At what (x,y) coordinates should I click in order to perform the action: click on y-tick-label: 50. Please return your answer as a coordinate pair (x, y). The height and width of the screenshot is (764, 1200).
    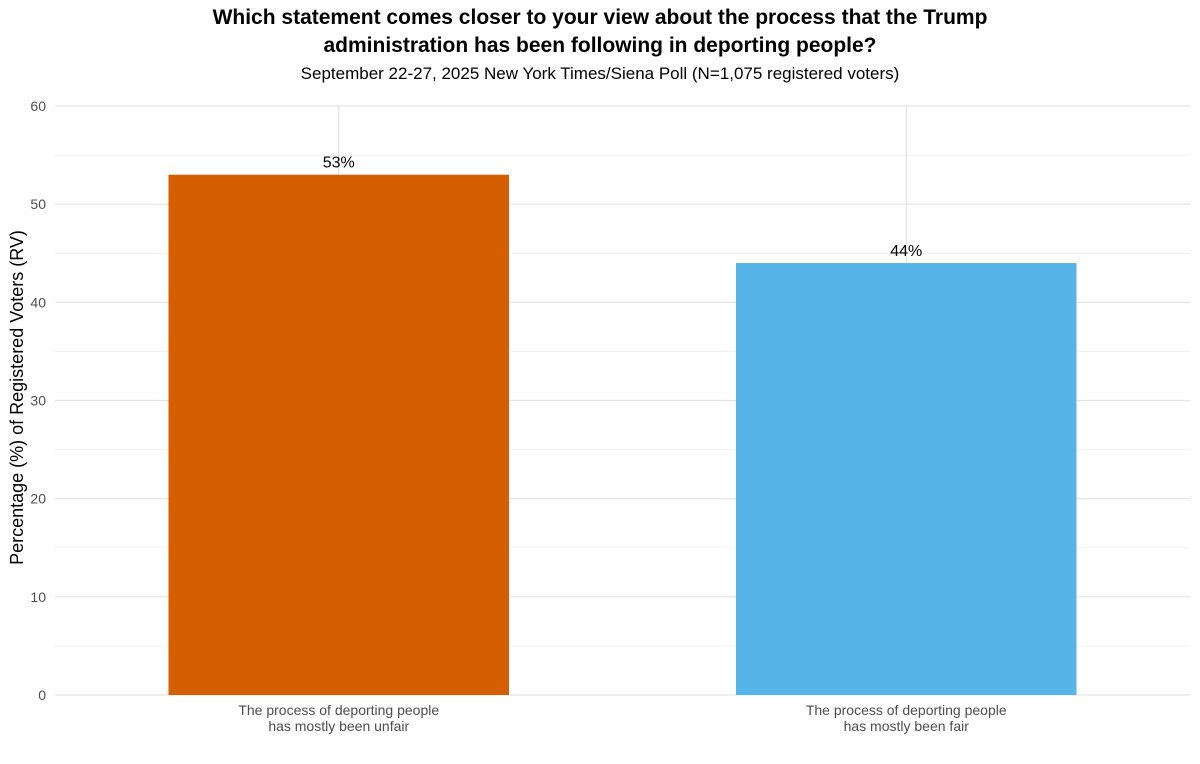
    Looking at the image, I should click on (38, 204).